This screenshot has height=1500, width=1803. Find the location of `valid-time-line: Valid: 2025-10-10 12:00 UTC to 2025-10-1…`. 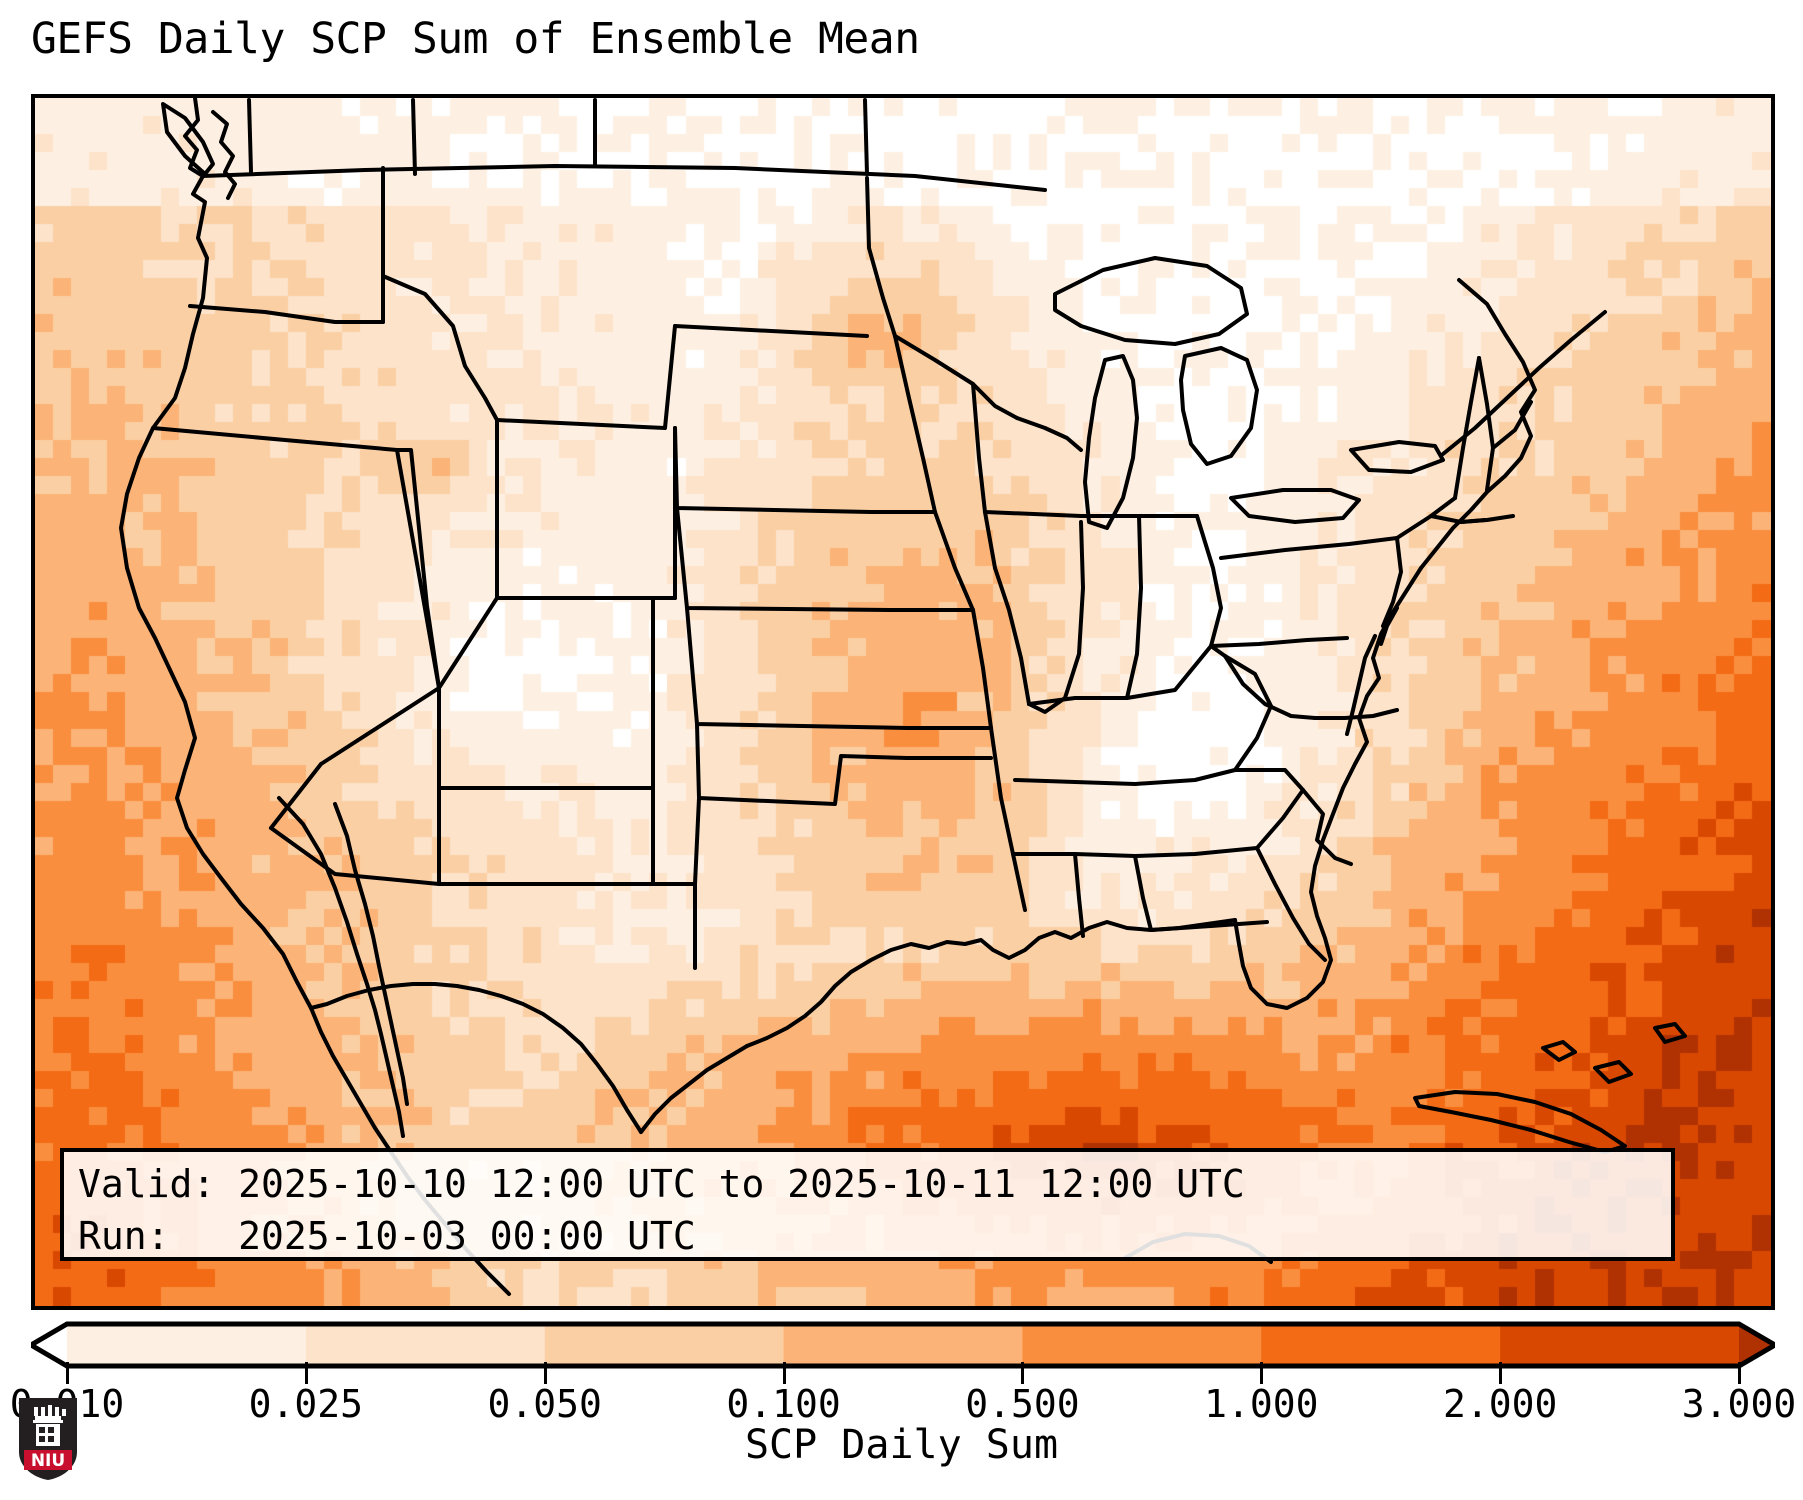

valid-time-line: Valid: 2025-10-10 12:00 UTC to 2025-10-1… is located at coordinates (661, 1184).